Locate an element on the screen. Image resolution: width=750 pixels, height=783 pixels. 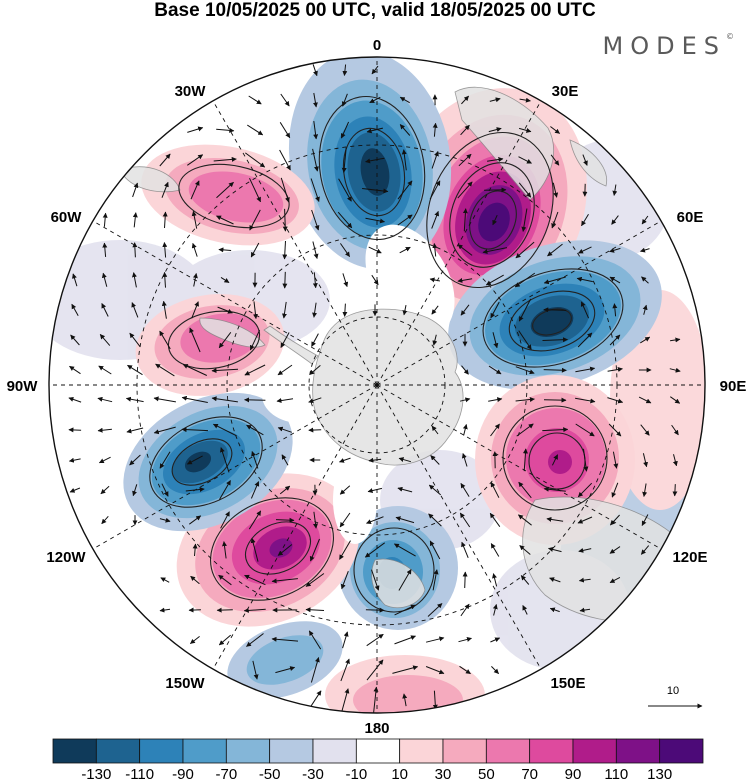
reference-vector: 10 is located at coordinates (675, 697).